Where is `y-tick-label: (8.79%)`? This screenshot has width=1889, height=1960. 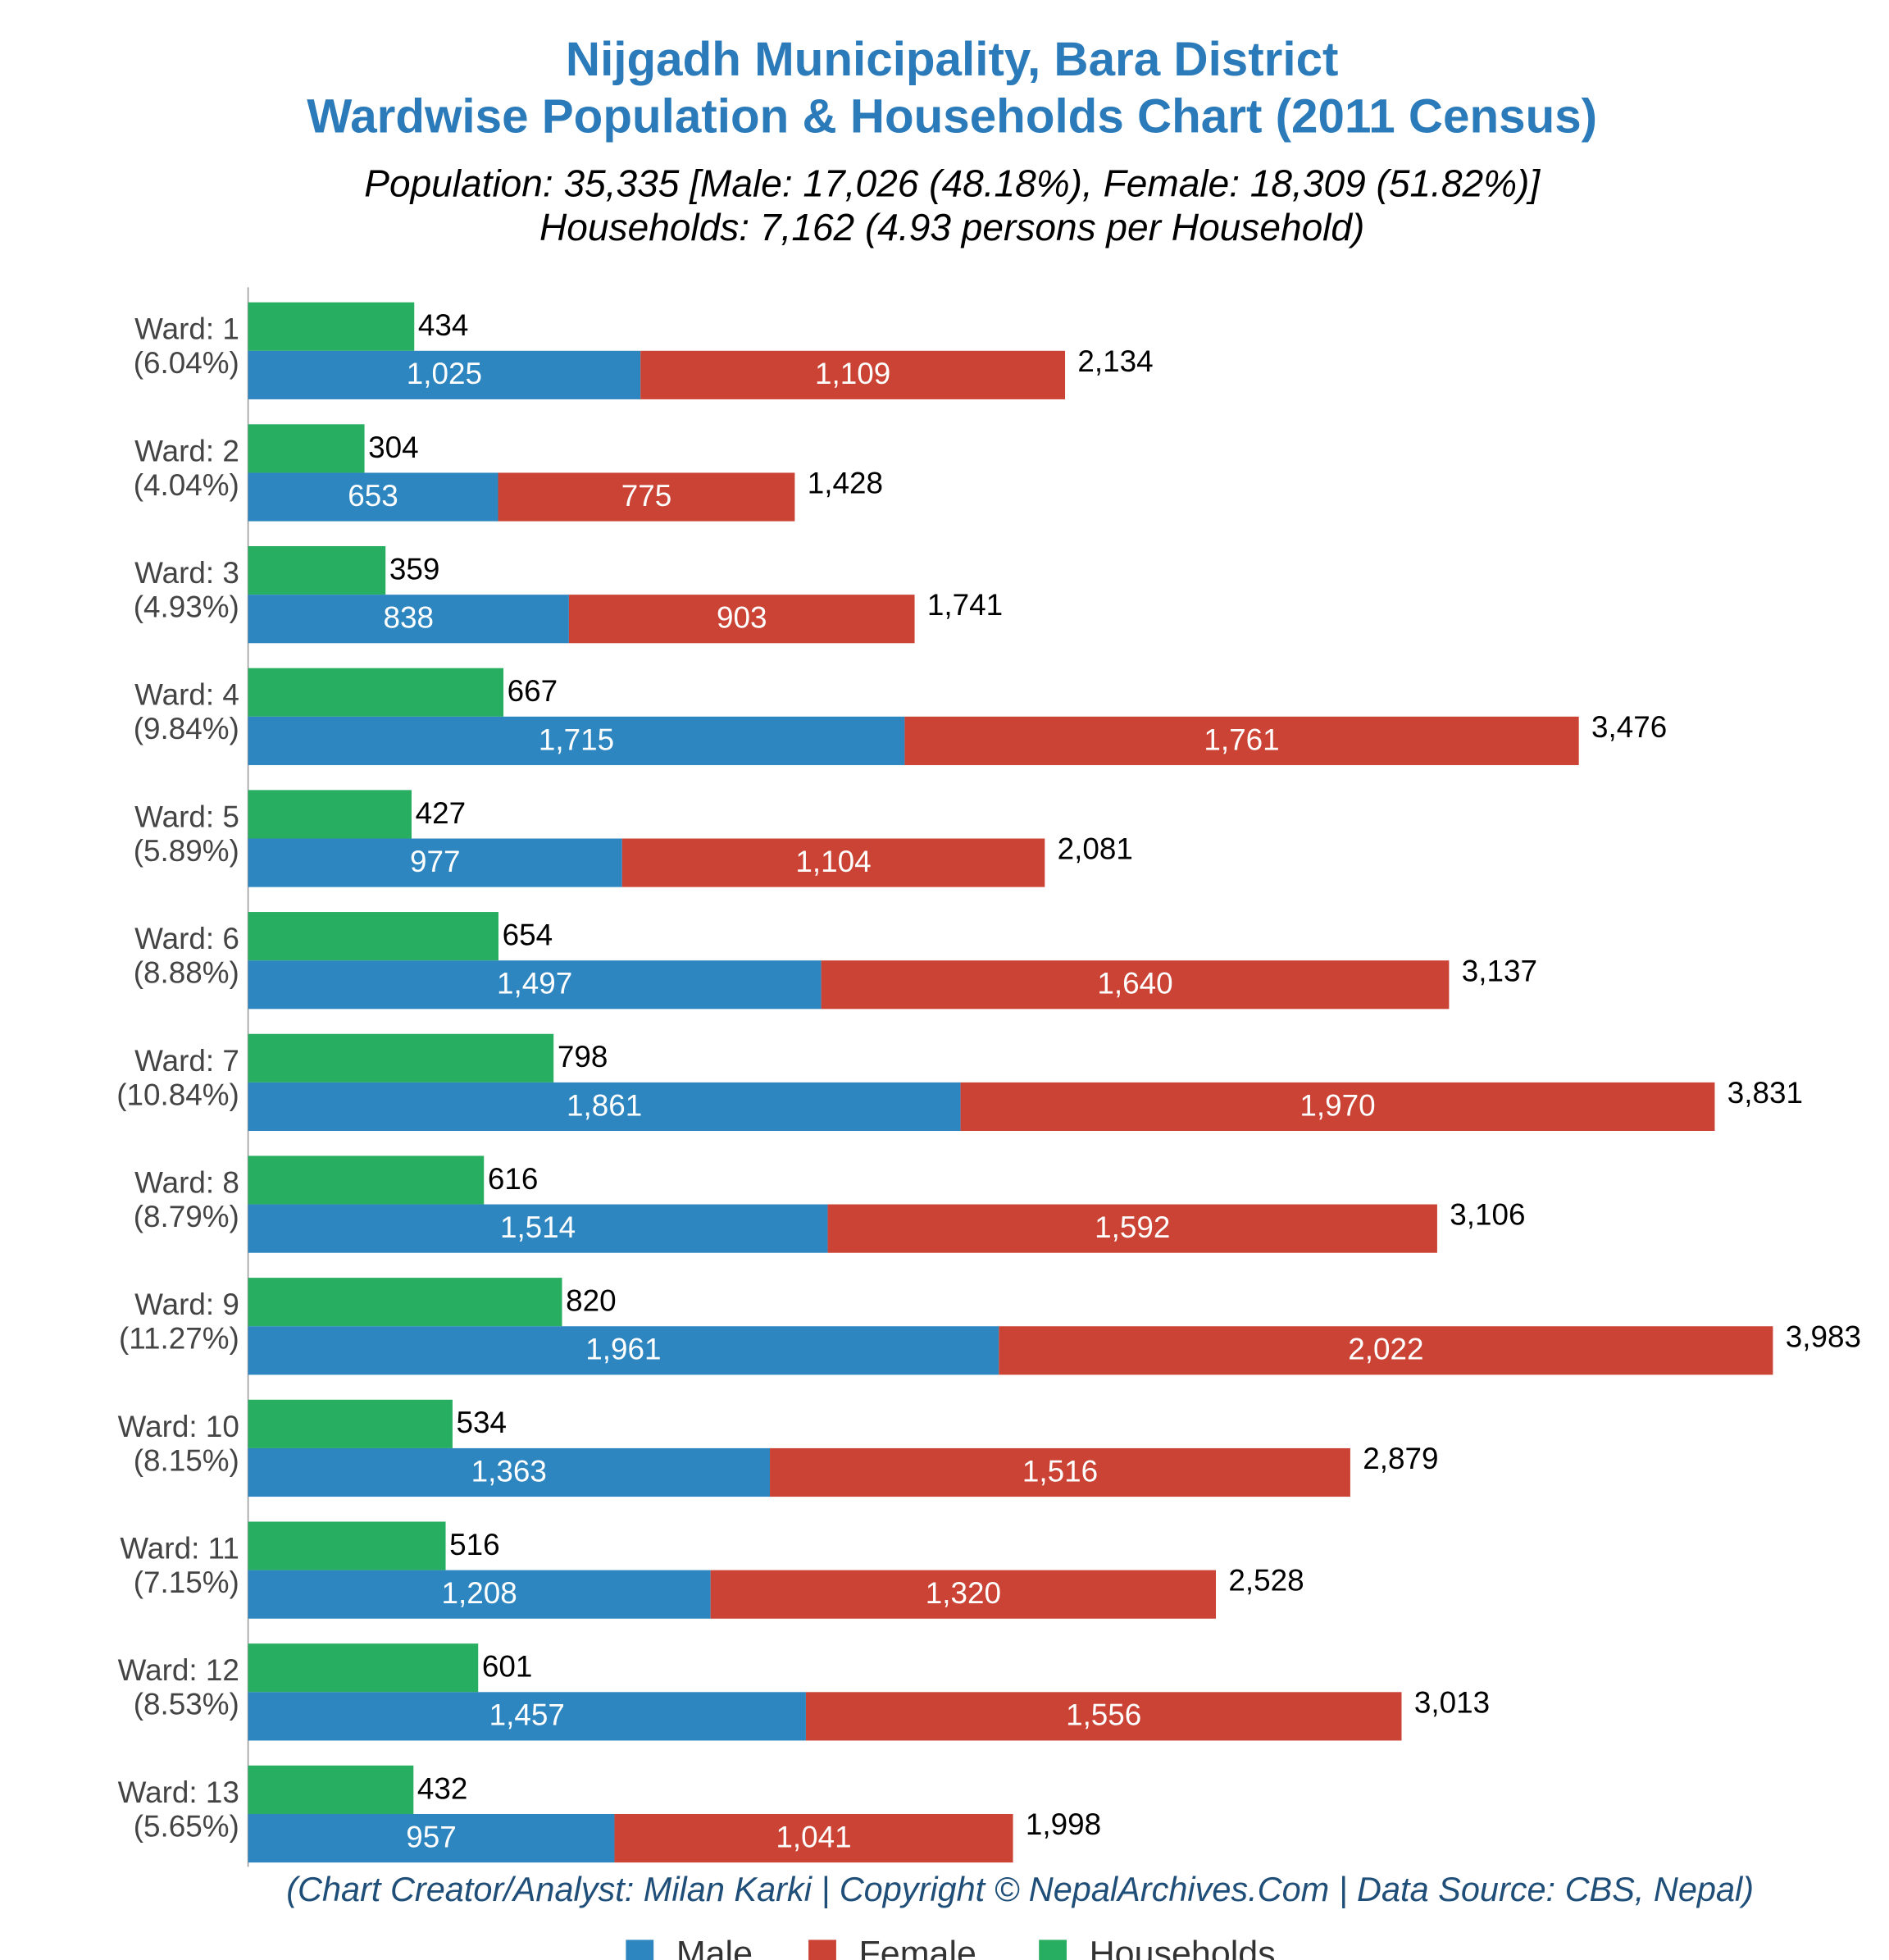 y-tick-label: (8.79%) is located at coordinates (186, 1217).